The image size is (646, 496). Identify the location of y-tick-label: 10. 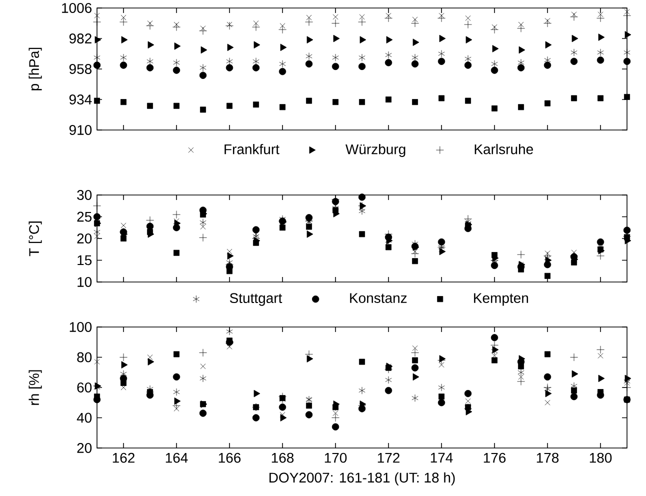
(85, 282).